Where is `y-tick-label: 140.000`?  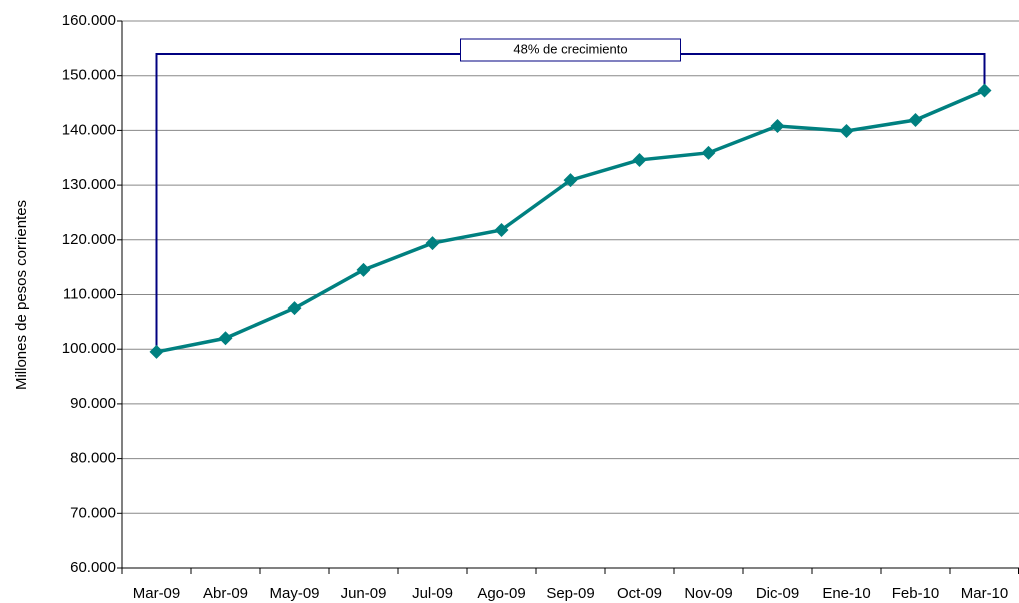 y-tick-label: 140.000 is located at coordinates (89, 129).